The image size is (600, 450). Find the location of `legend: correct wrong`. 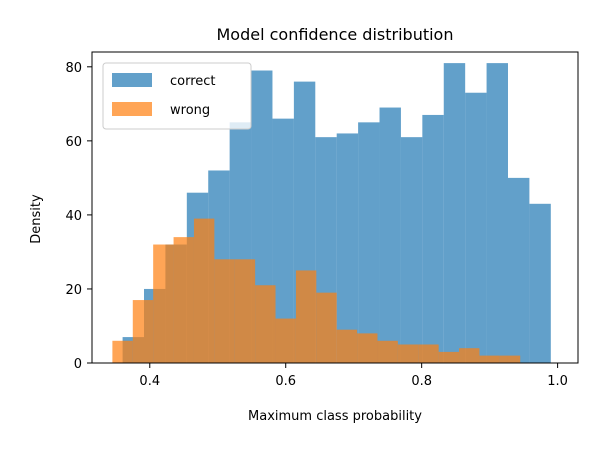

legend: correct wrong is located at coordinates (177, 96).